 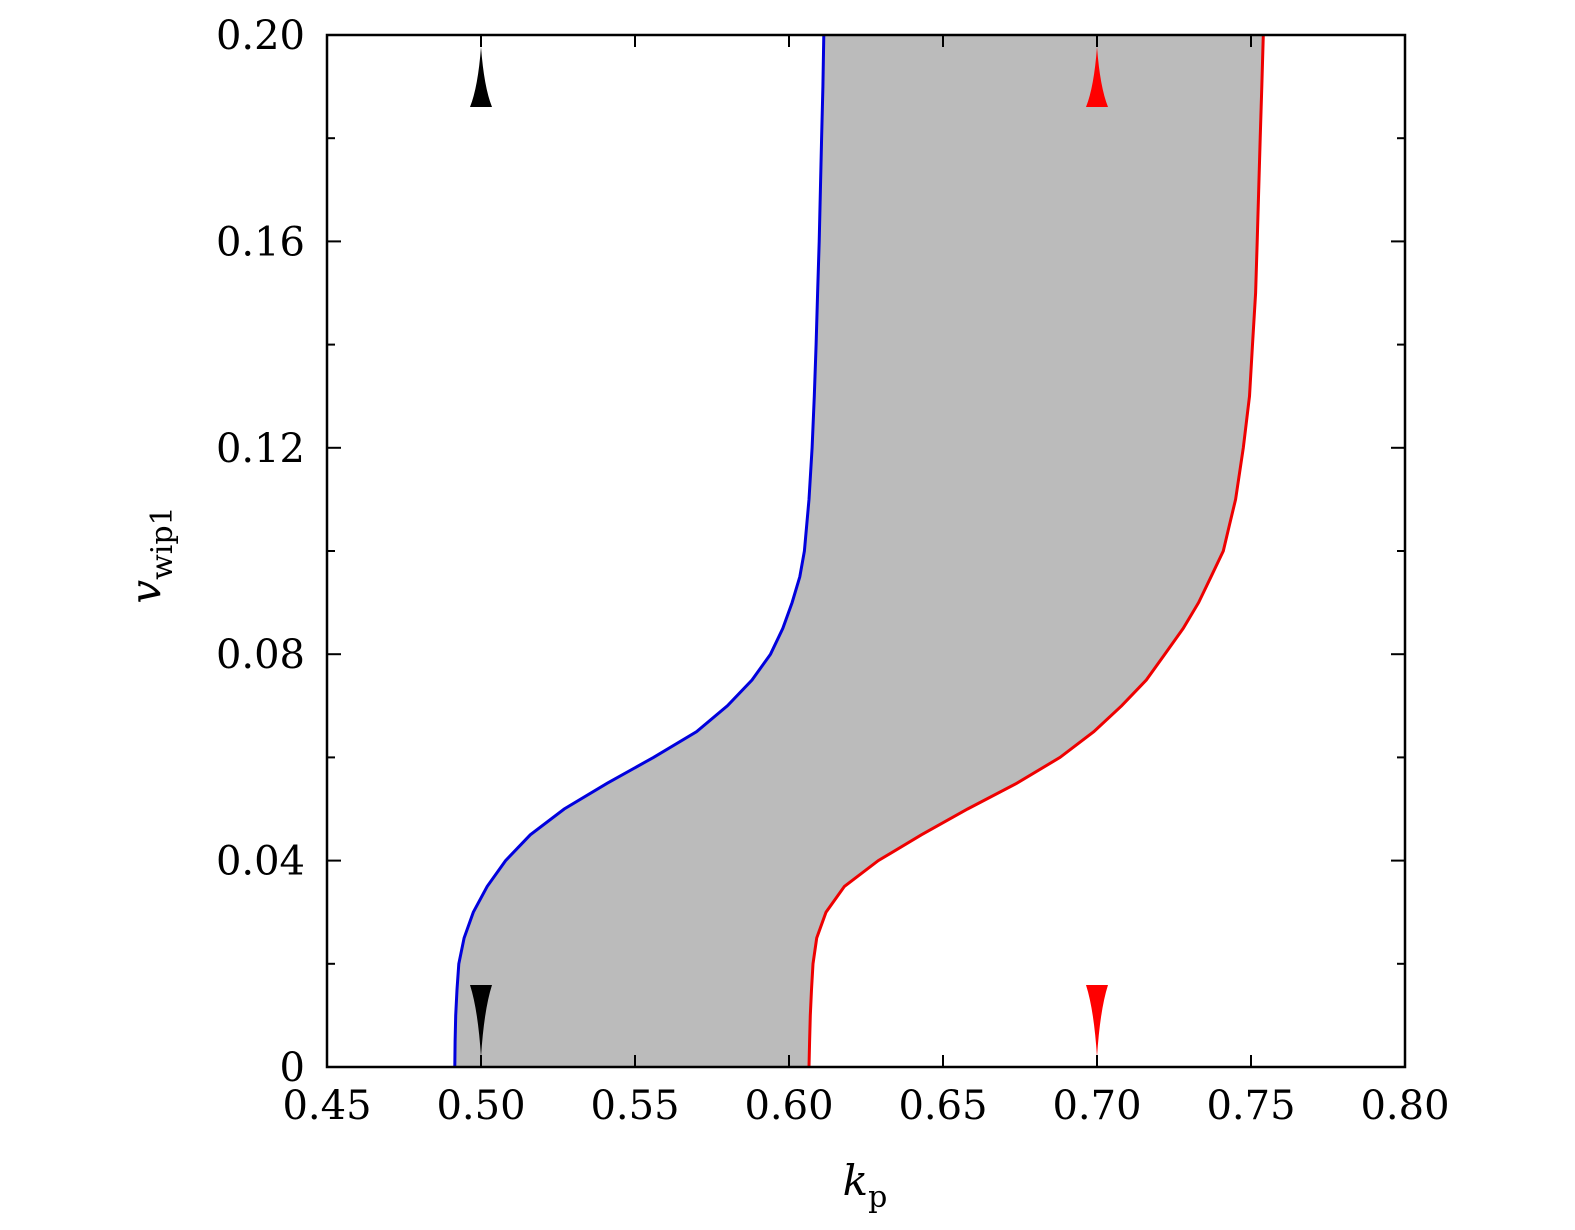 I want to click on x-tick-label: 0.60, so click(x=788, y=1106).